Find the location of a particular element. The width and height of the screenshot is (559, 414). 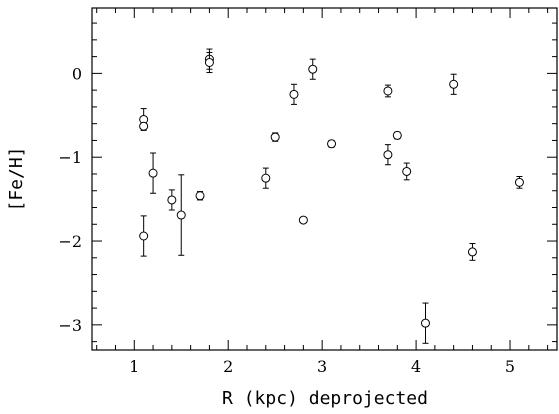

x-tick-label: 5 is located at coordinates (510, 366).